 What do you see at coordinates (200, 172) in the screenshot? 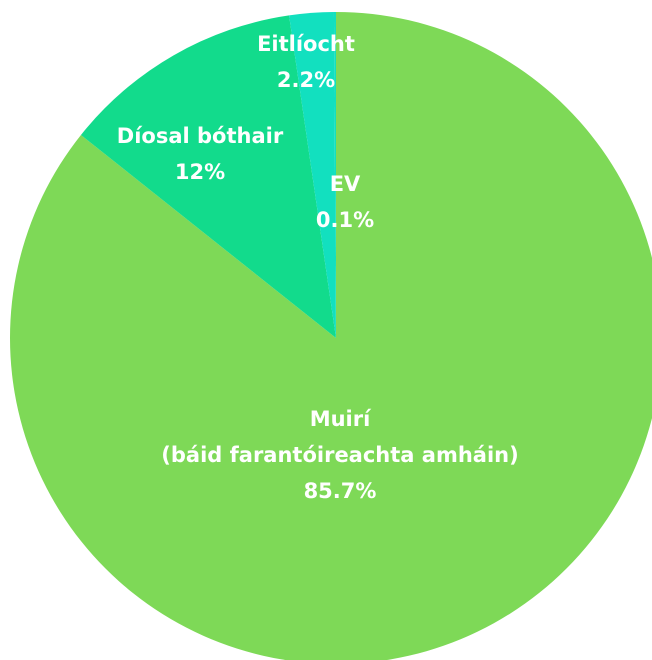
I see `value-label: 12%` at bounding box center [200, 172].